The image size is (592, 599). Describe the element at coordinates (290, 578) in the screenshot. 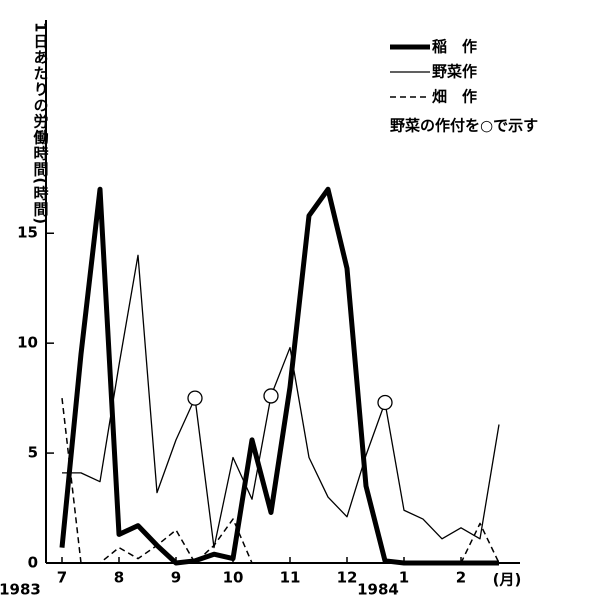

I see `x-tick-label: 11` at that location.